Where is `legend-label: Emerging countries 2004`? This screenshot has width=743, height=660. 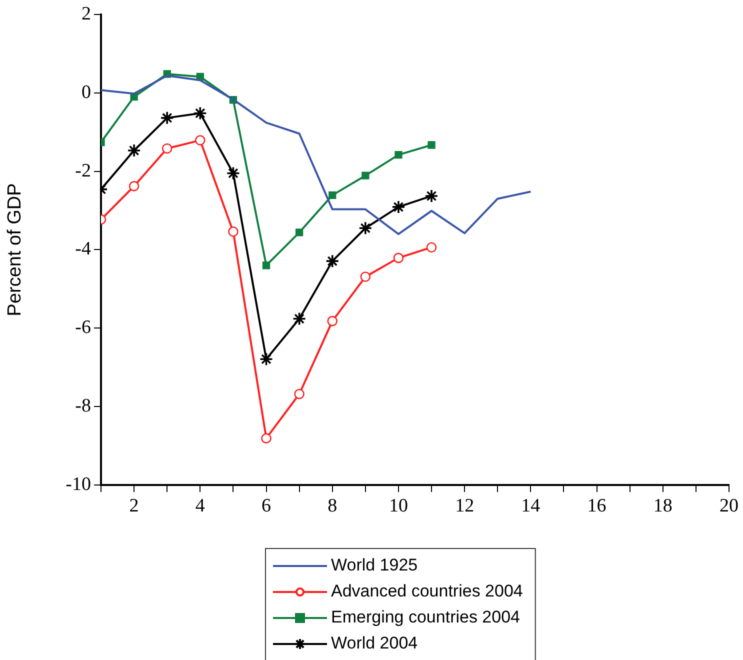
legend-label: Emerging countries 2004 is located at coordinates (425, 617).